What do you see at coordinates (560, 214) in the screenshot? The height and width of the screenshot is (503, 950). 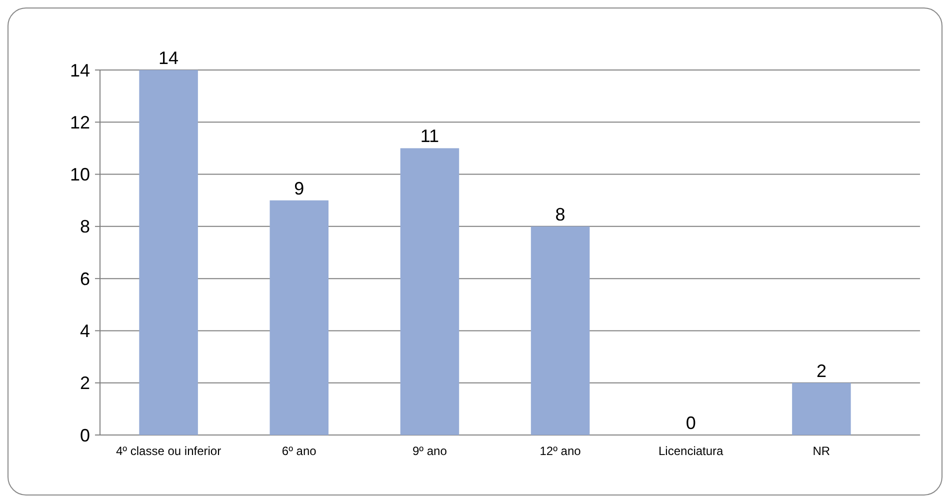 I see `data-label: 8` at bounding box center [560, 214].